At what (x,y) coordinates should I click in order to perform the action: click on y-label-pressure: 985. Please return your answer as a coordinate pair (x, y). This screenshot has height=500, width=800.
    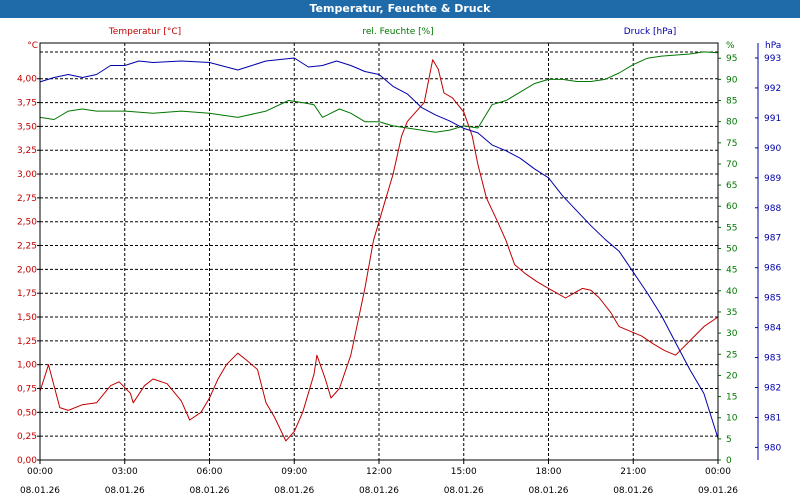
    Looking at the image, I should click on (772, 299).